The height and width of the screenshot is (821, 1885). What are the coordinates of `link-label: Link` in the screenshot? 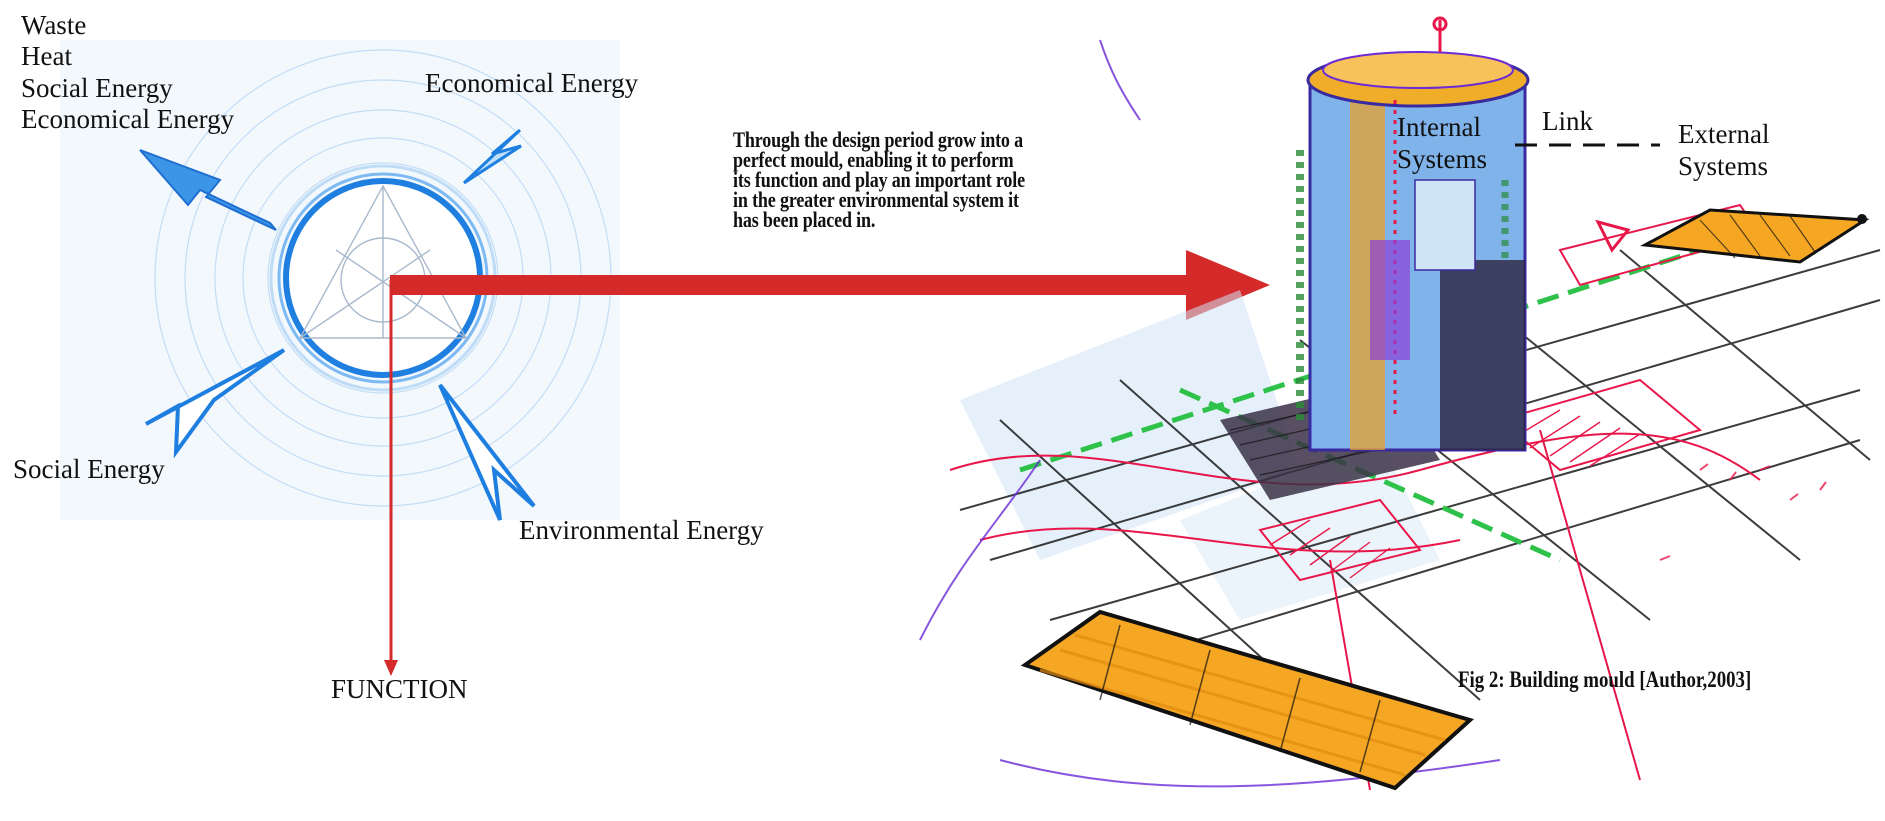 It's located at (1567, 121).